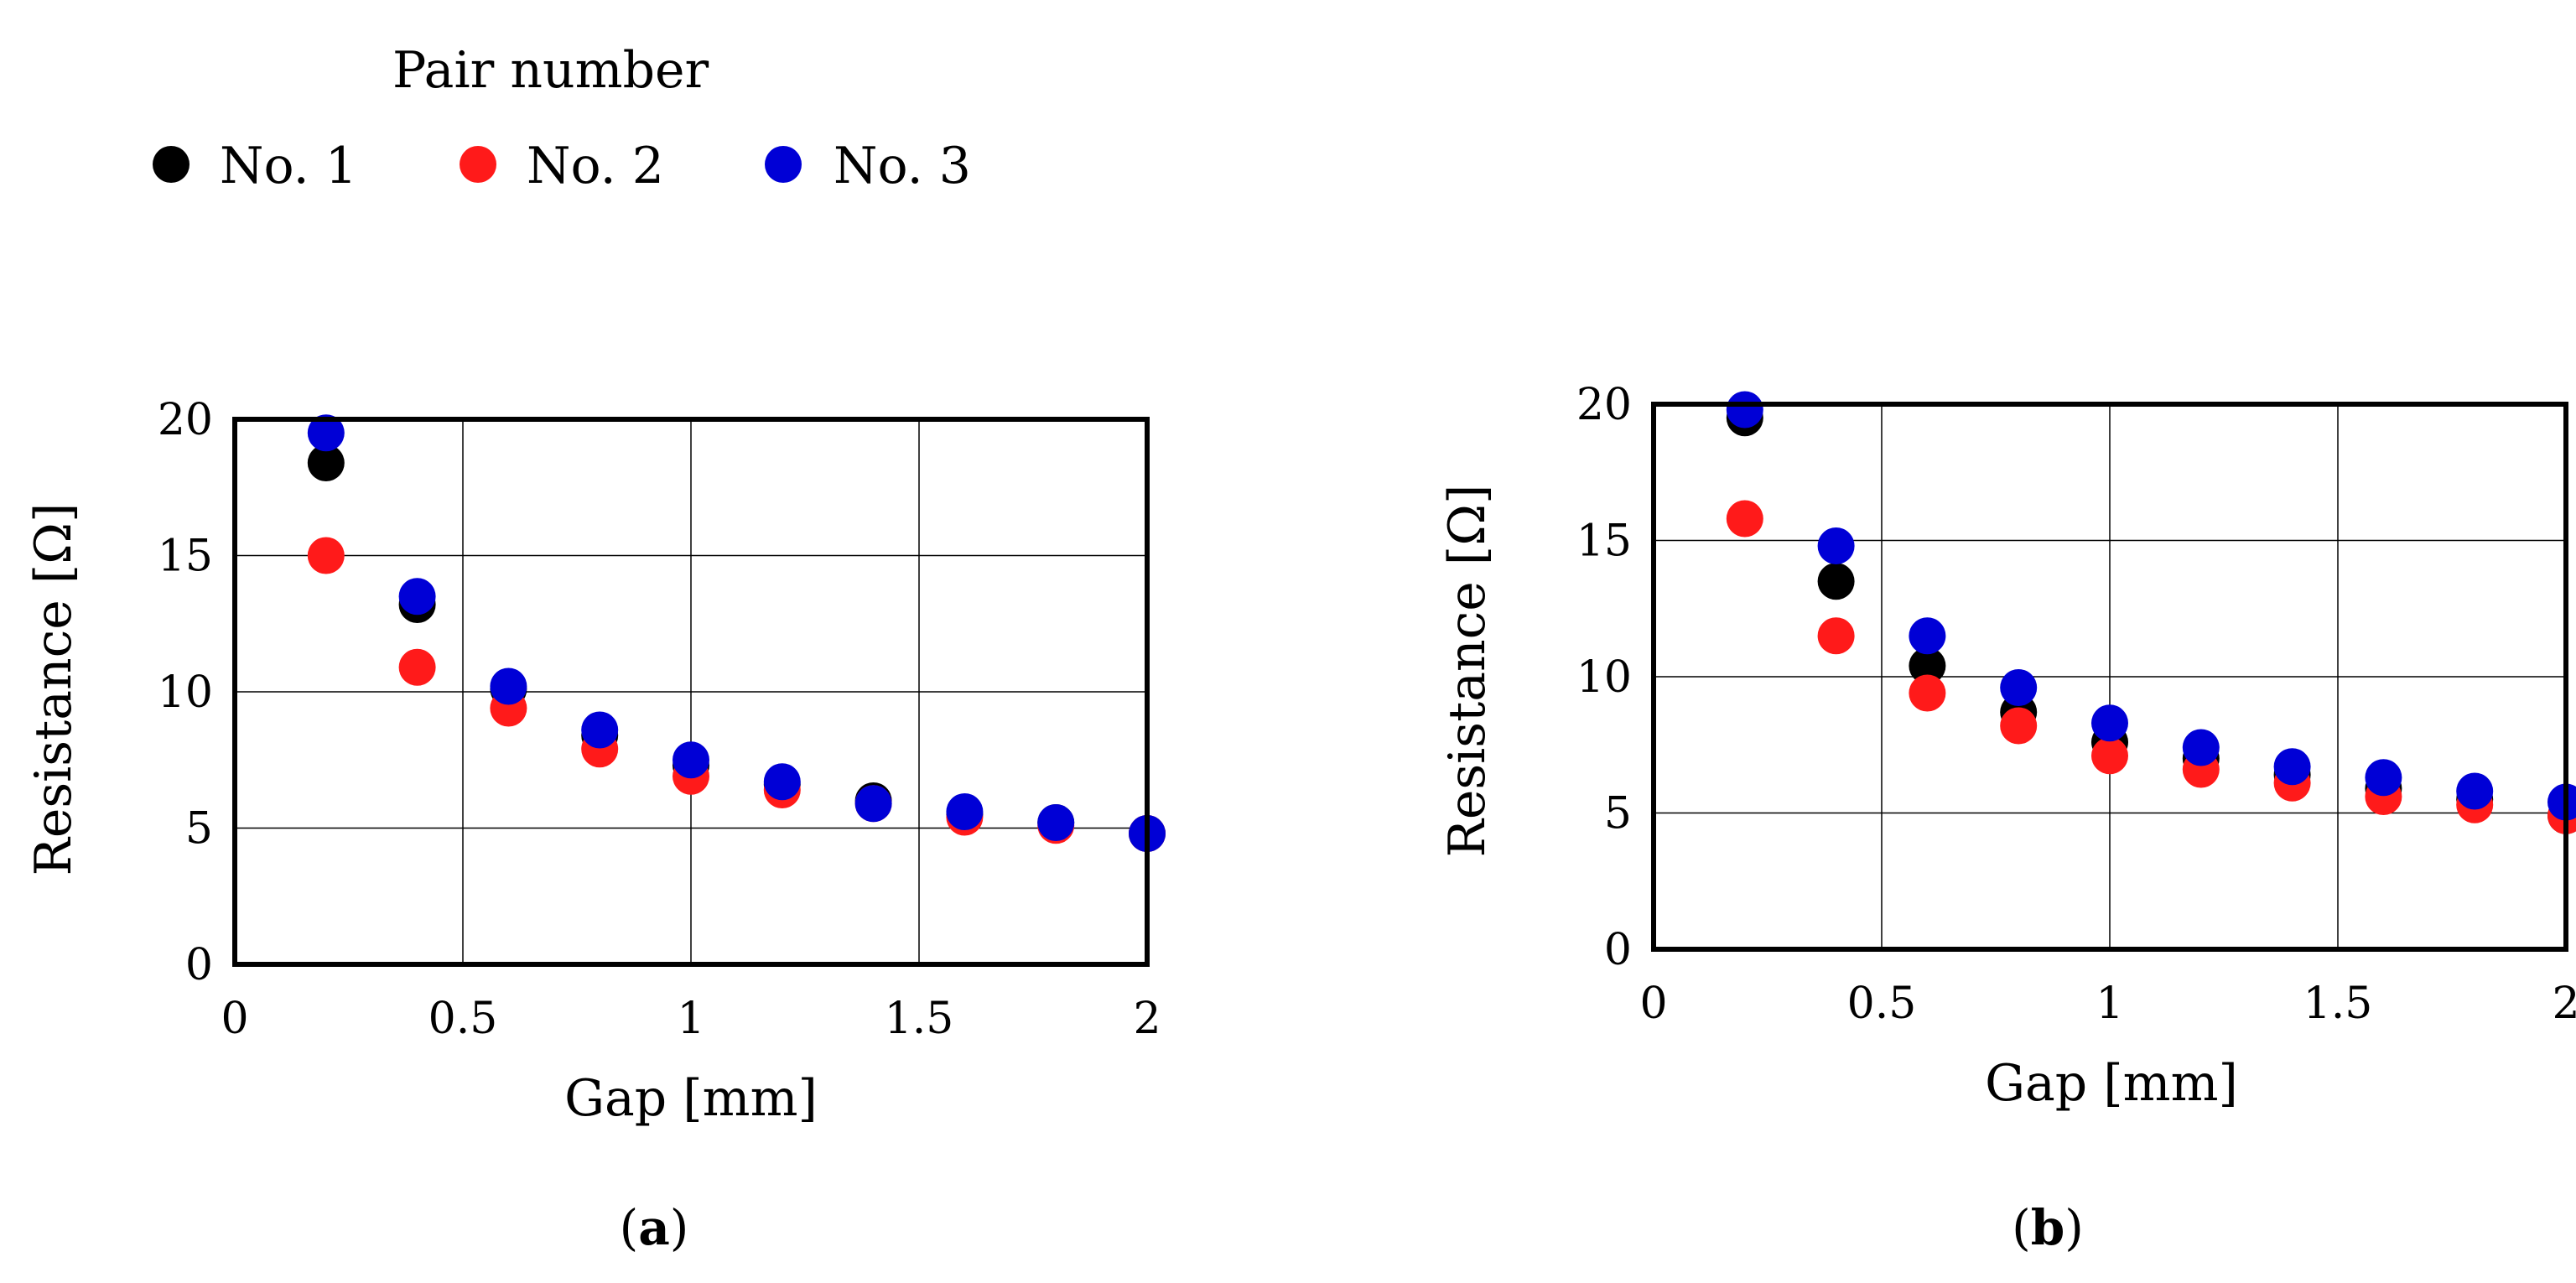  What do you see at coordinates (2021, 1227) in the screenshot?
I see `caption-b-open: (` at bounding box center [2021, 1227].